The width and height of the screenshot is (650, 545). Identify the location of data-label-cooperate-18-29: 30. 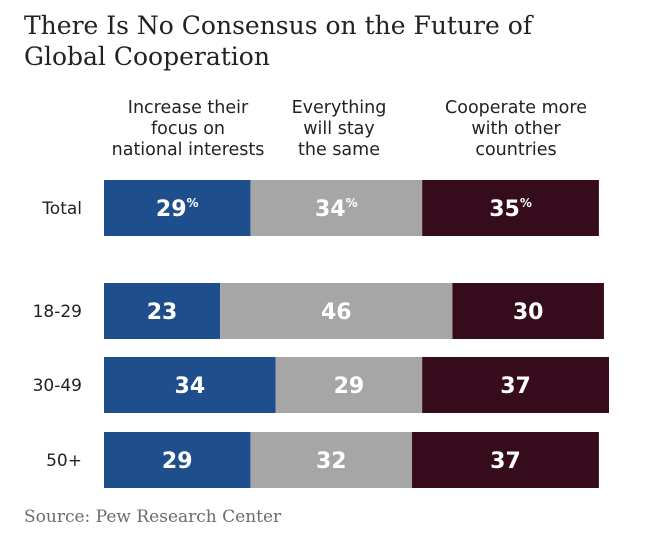
(528, 312).